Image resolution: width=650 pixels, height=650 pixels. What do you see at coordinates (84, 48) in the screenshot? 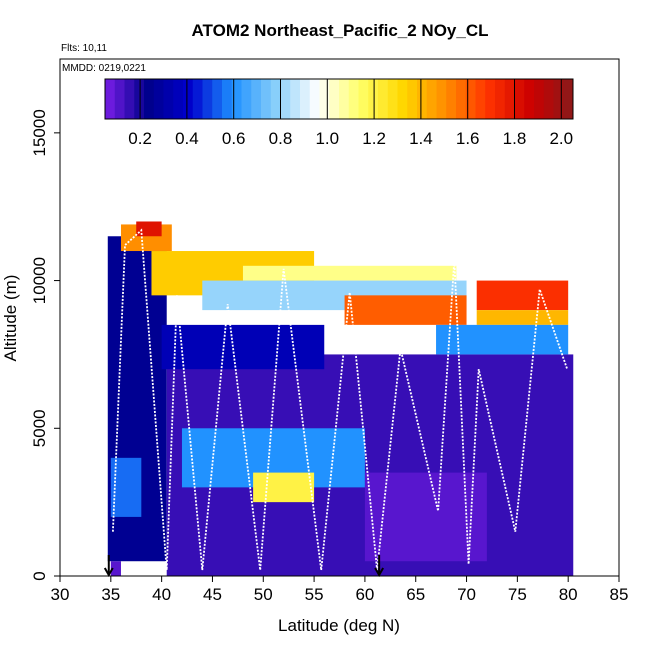
I see `flights-label: Flts: 10,11` at bounding box center [84, 48].